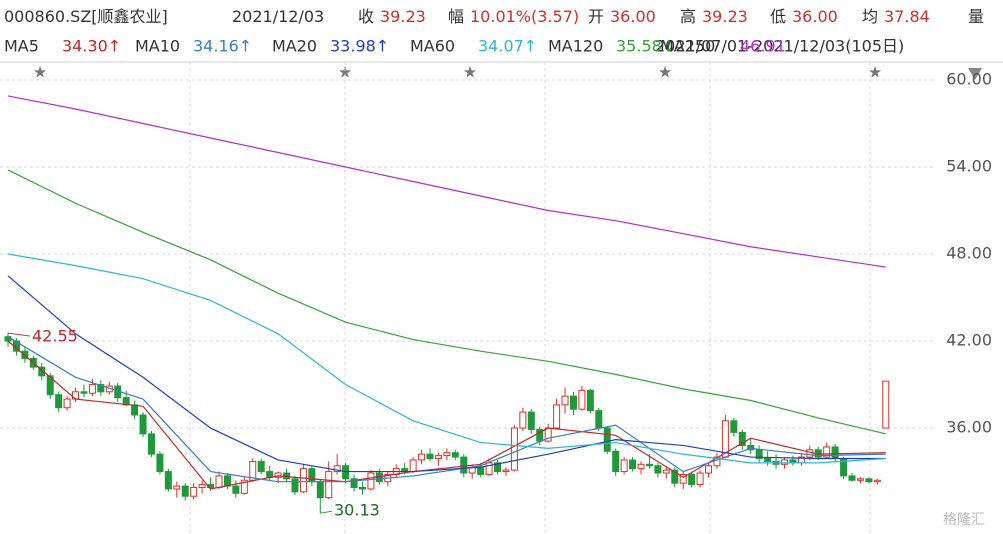 The width and height of the screenshot is (1003, 534). I want to click on field-label: 幅, so click(456, 16).